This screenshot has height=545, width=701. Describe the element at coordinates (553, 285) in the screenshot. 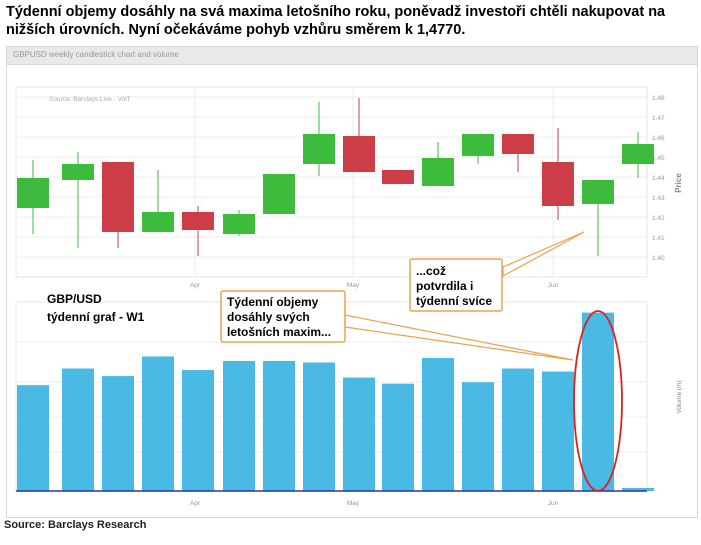

I see `month-label-top: Jun` at that location.